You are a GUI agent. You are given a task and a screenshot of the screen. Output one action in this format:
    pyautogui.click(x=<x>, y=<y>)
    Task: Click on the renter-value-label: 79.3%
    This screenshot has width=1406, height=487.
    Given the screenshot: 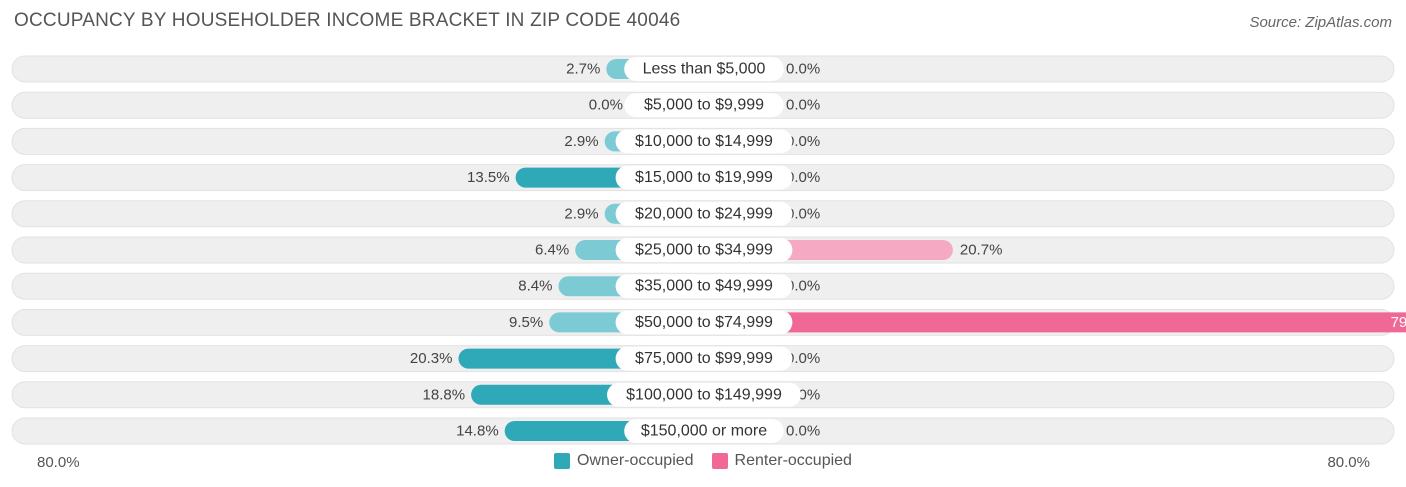 What is the action you would take?
    pyautogui.click(x=1398, y=322)
    